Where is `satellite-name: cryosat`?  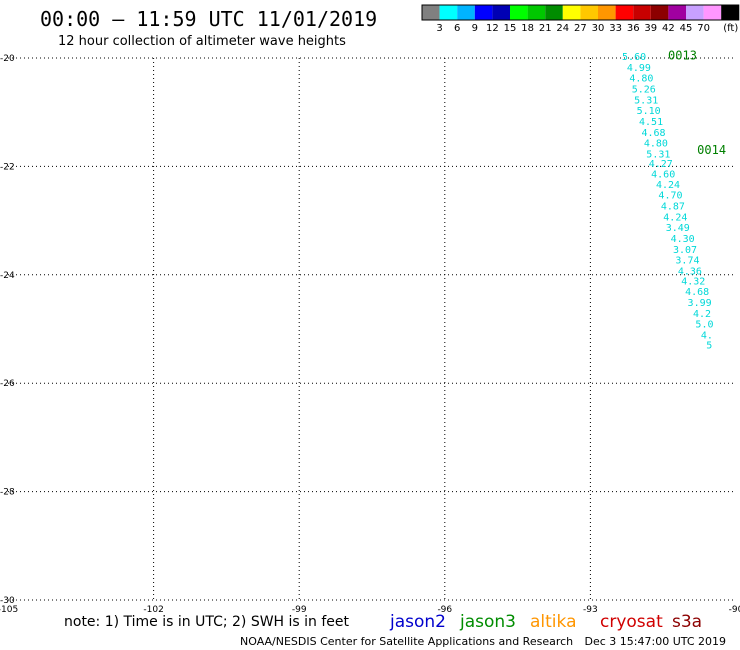
satellite-name: cryosat is located at coordinates (631, 622).